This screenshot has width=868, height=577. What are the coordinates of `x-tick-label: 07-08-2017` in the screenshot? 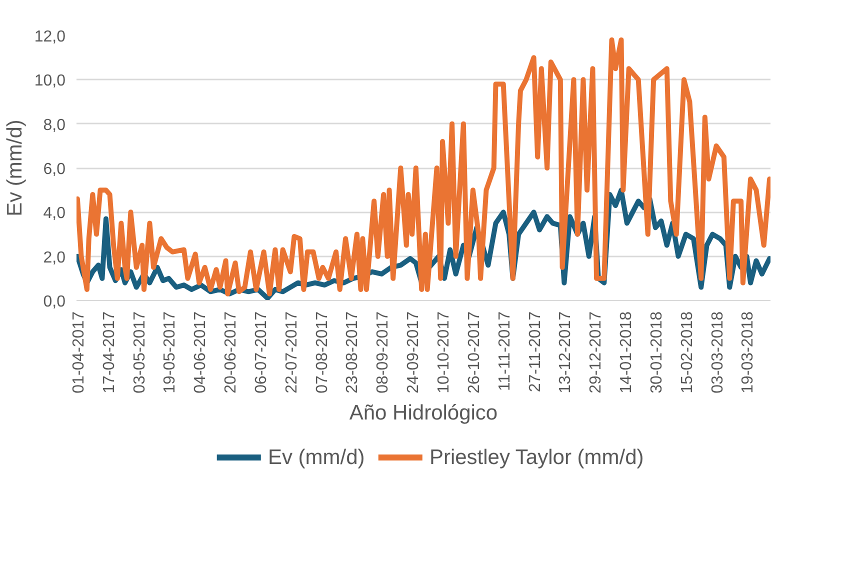 It's located at (322, 352).